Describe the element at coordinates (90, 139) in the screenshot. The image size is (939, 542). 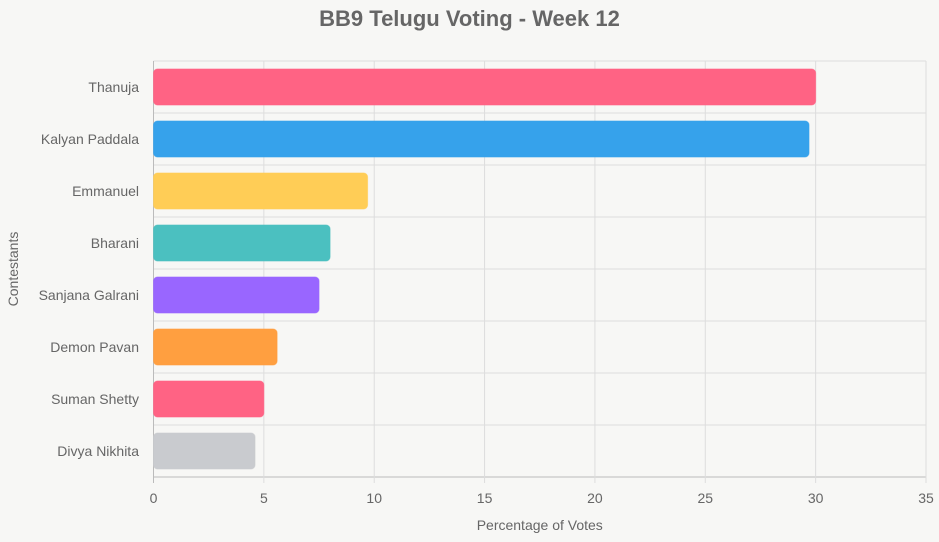
I see `y-tick-label: Kalyan Paddala` at that location.